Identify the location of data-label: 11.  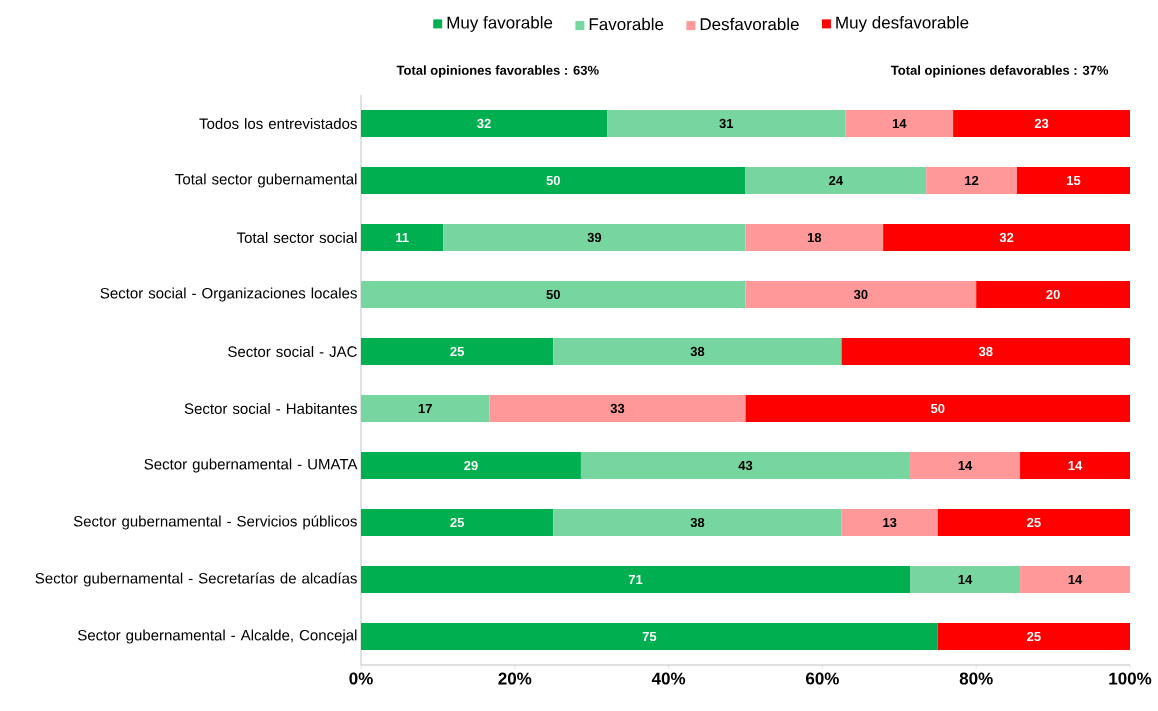
(402, 237).